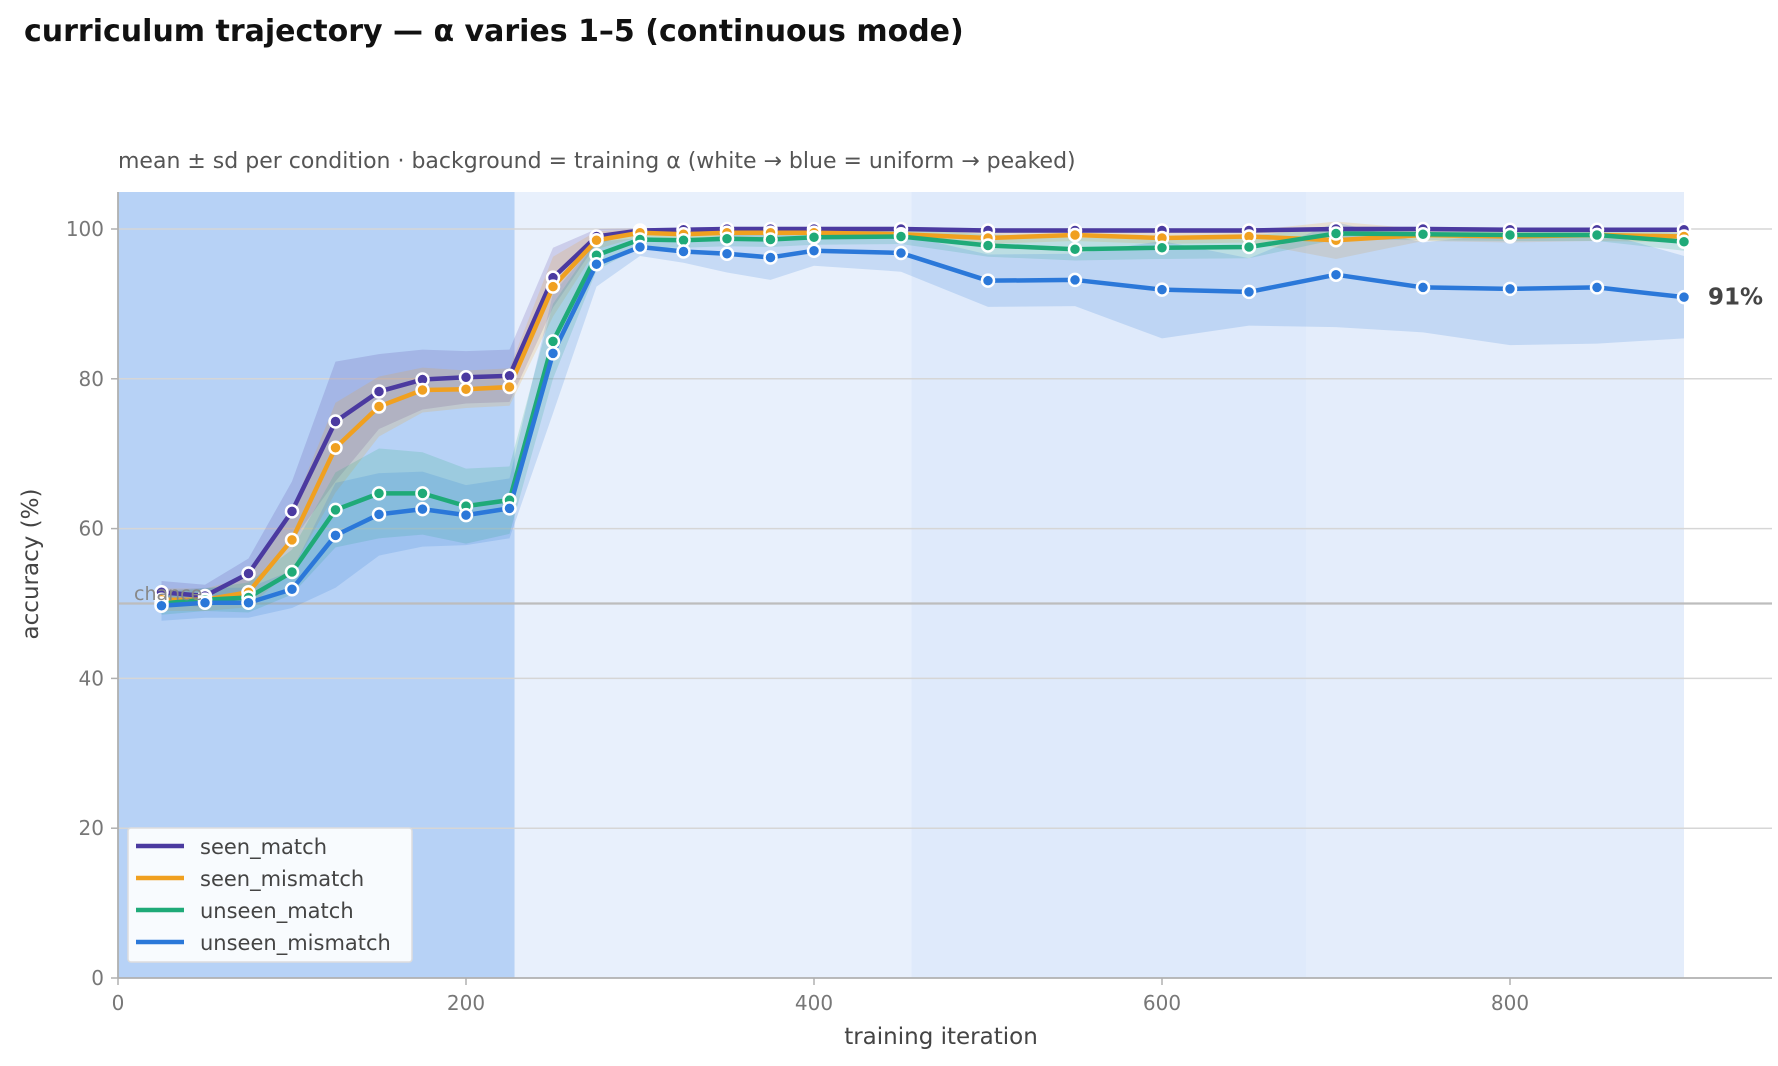  Describe the element at coordinates (1735, 297) in the screenshot. I see `end-value-annotation: 91%` at that location.